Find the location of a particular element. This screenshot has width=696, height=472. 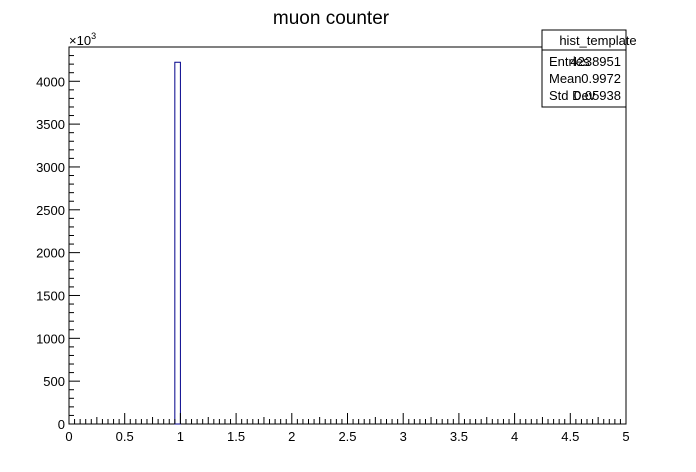

y-tick-label: 500 is located at coordinates (54, 381).